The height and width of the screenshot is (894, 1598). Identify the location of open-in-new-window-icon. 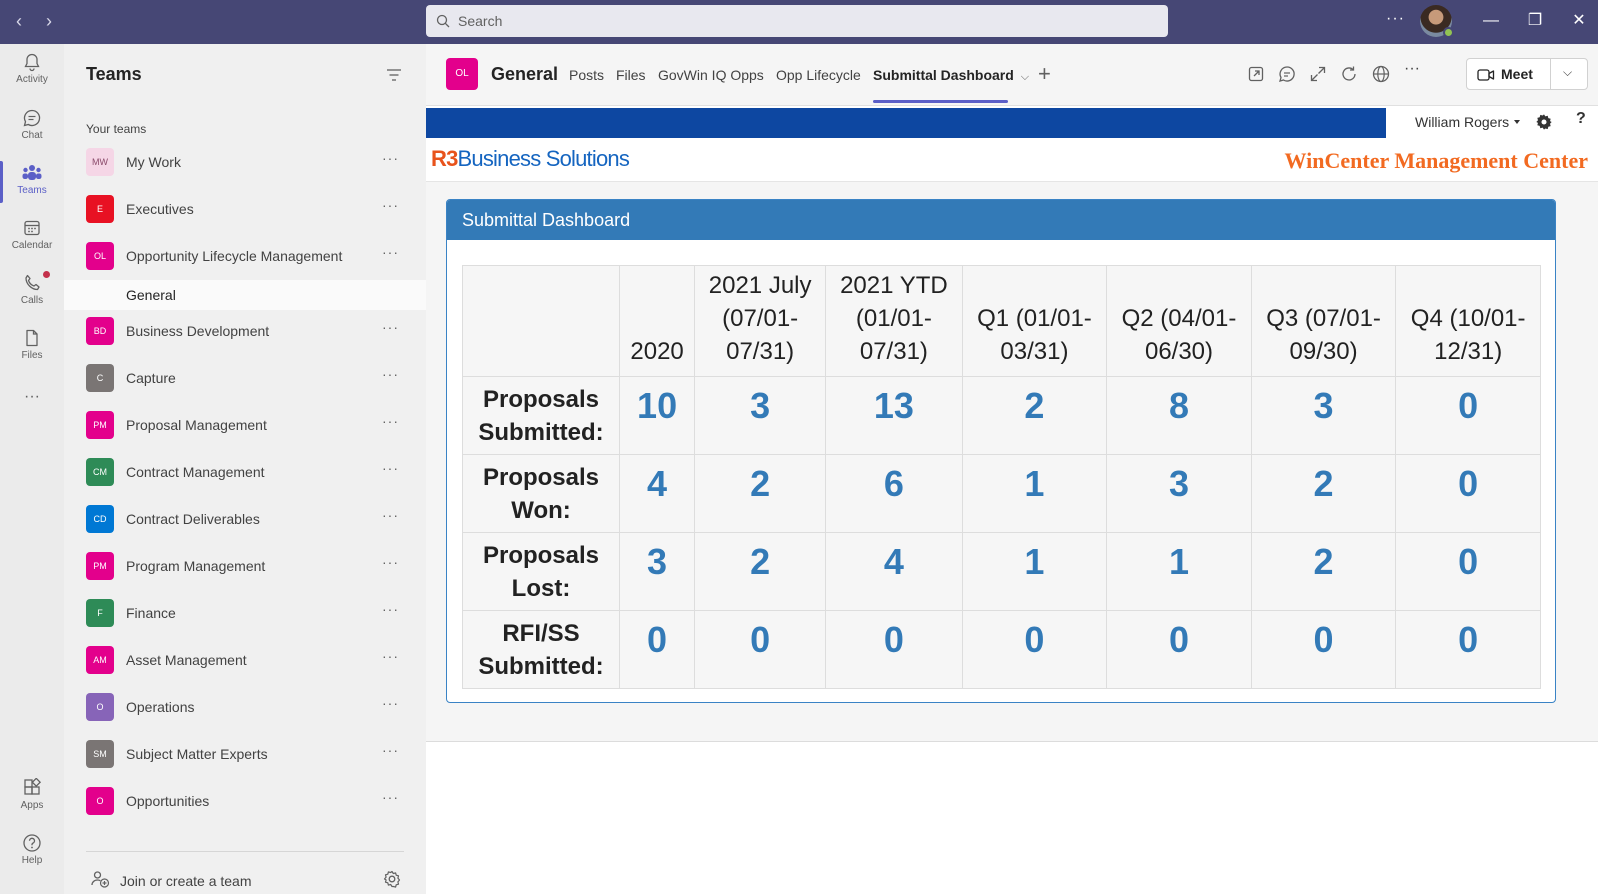
(1256, 74).